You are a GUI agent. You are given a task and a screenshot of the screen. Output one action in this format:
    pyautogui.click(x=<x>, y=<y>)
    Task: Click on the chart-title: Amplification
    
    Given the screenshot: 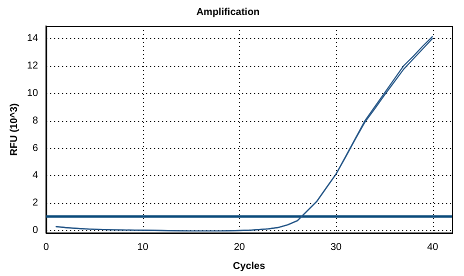 What is the action you would take?
    pyautogui.click(x=228, y=12)
    